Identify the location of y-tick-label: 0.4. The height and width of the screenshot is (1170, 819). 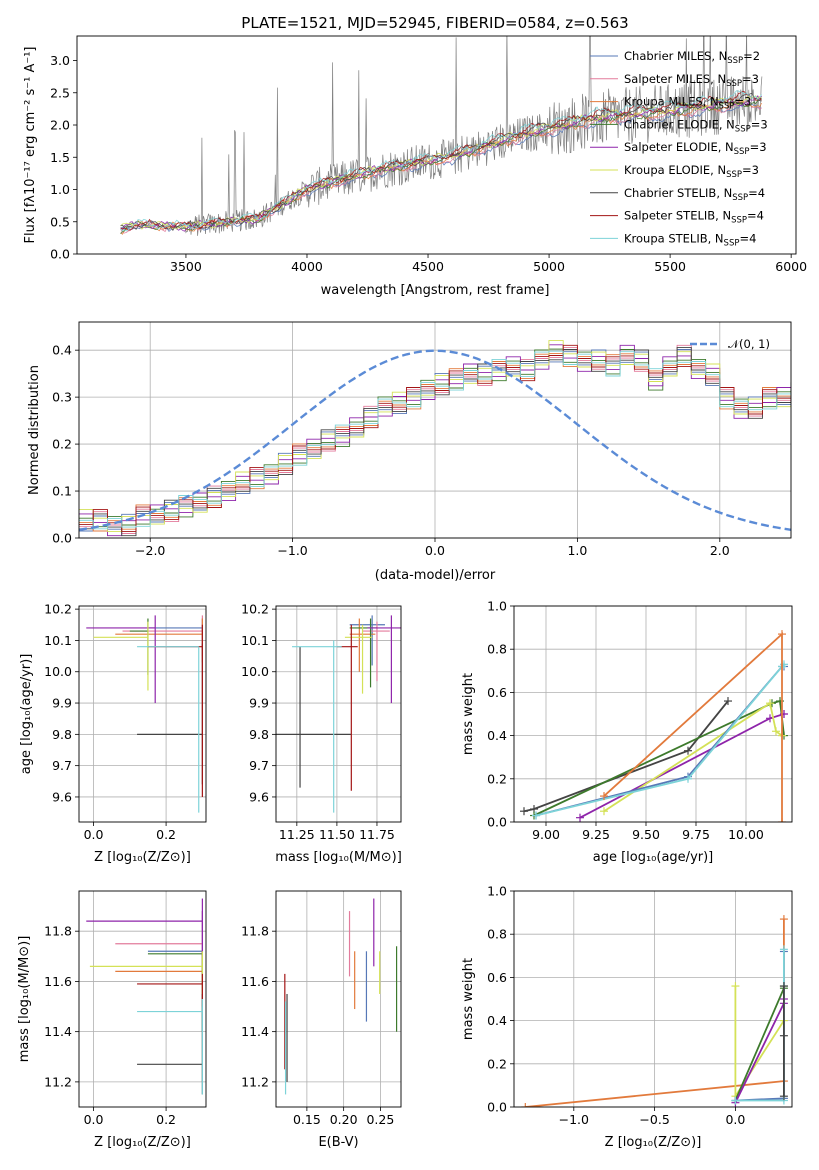
(497, 735).